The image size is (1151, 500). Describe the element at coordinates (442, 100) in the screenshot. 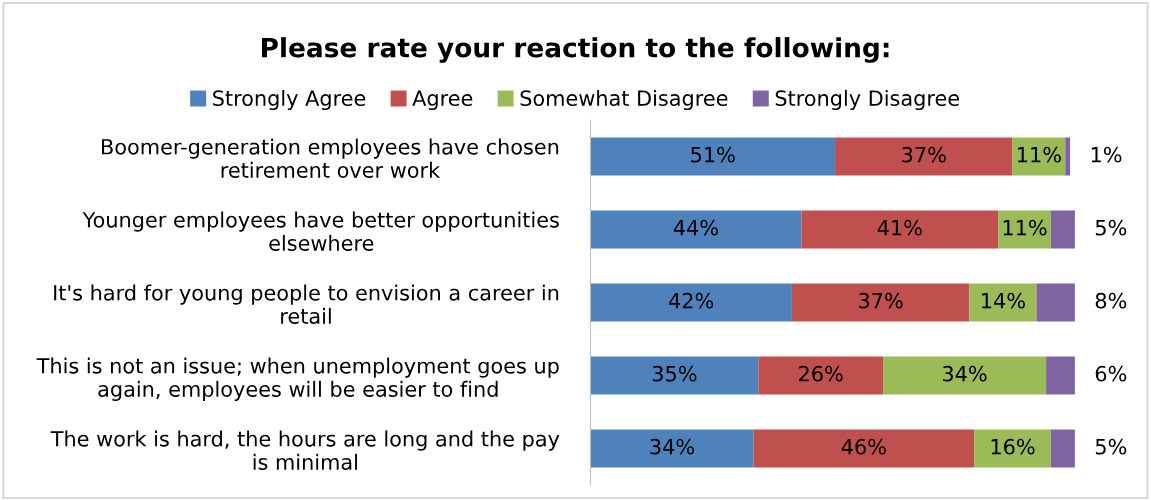

I see `legend-label: Agree` at that location.